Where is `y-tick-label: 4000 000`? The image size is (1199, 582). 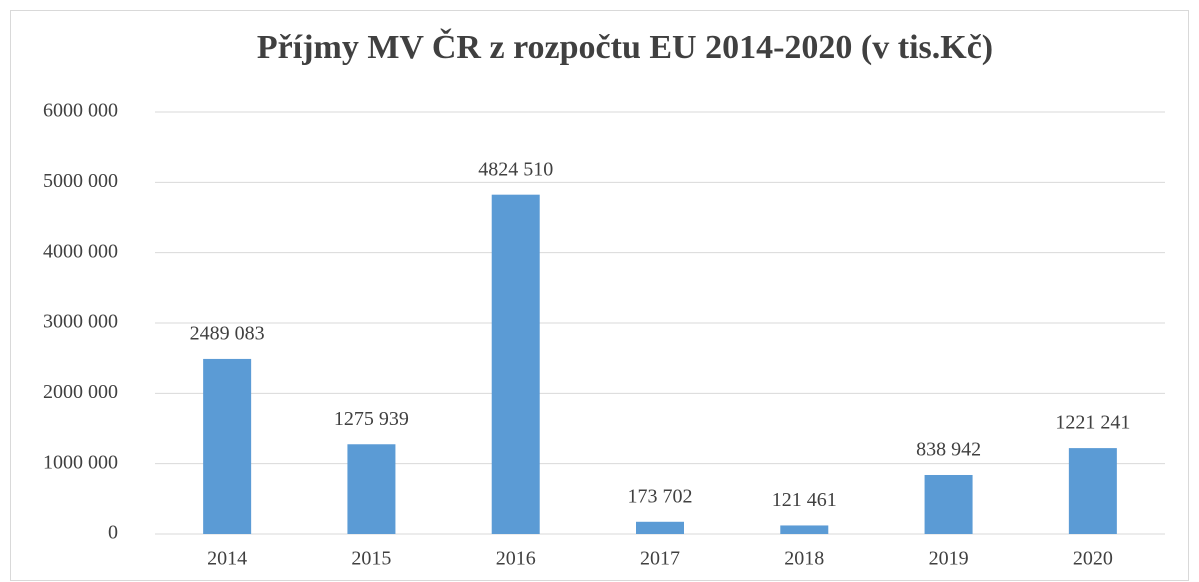 y-tick-label: 4000 000 is located at coordinates (80, 251).